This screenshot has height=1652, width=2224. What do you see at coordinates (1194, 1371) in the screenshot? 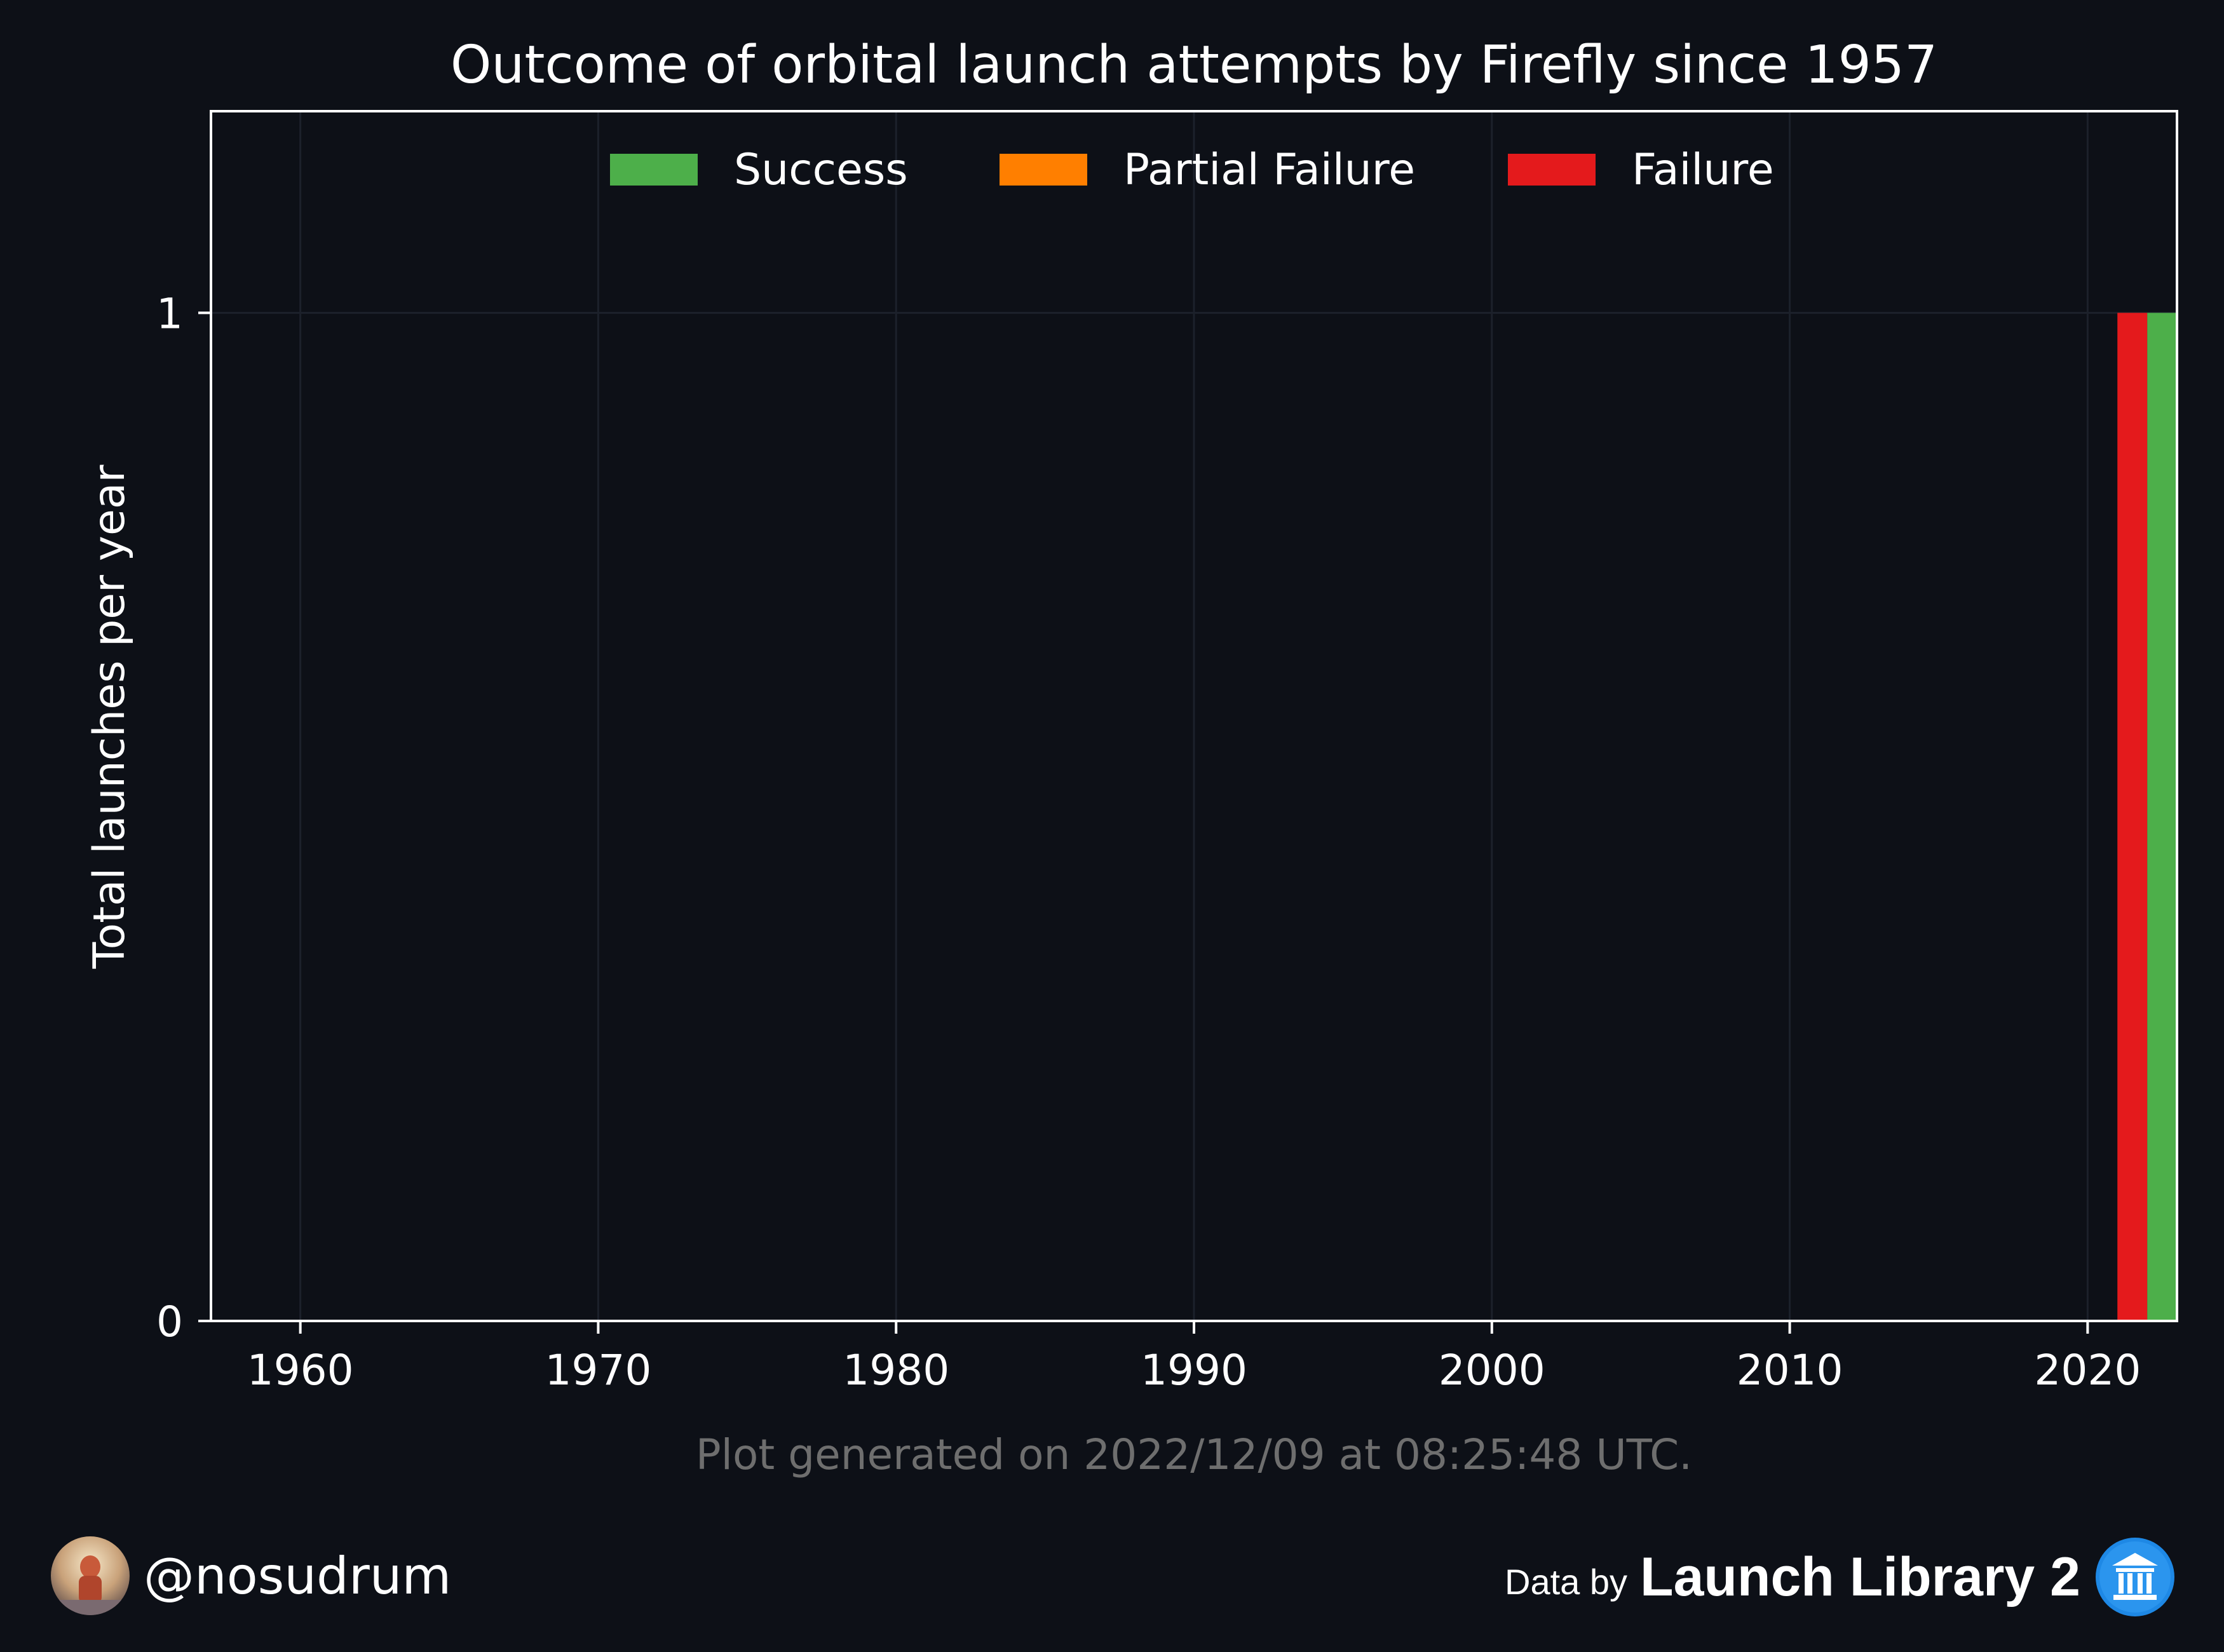
I see `x-tick-label: 1990` at bounding box center [1194, 1371].